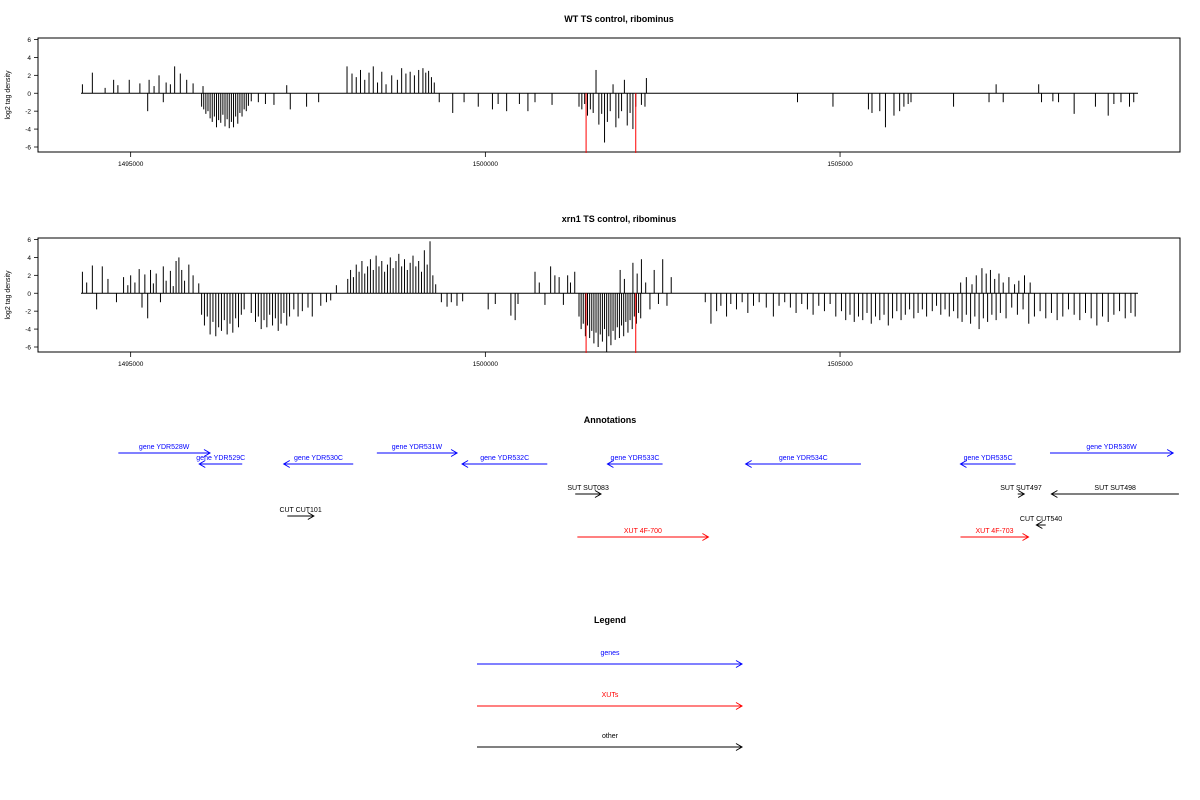  What do you see at coordinates (610, 683) in the screenshot?
I see `legend-panel: Legend genes XUTs other` at bounding box center [610, 683].